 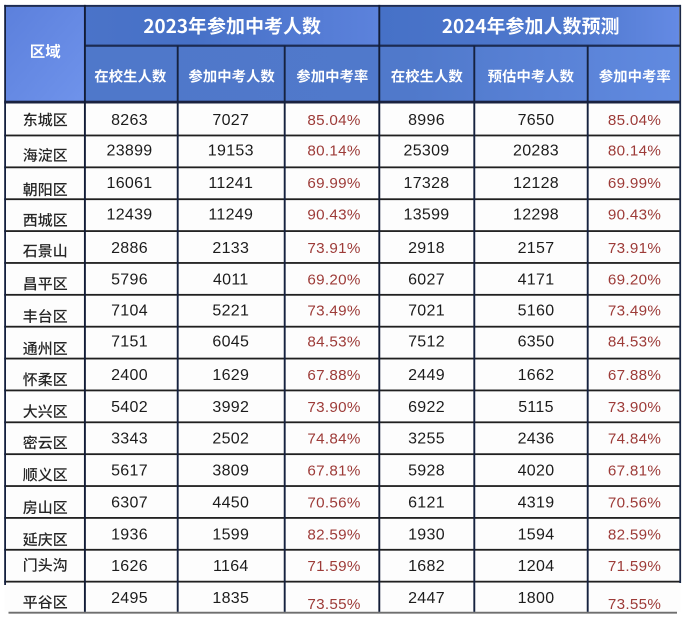 What do you see at coordinates (230, 502) in the screenshot?
I see `svg-text: 4450` at bounding box center [230, 502].